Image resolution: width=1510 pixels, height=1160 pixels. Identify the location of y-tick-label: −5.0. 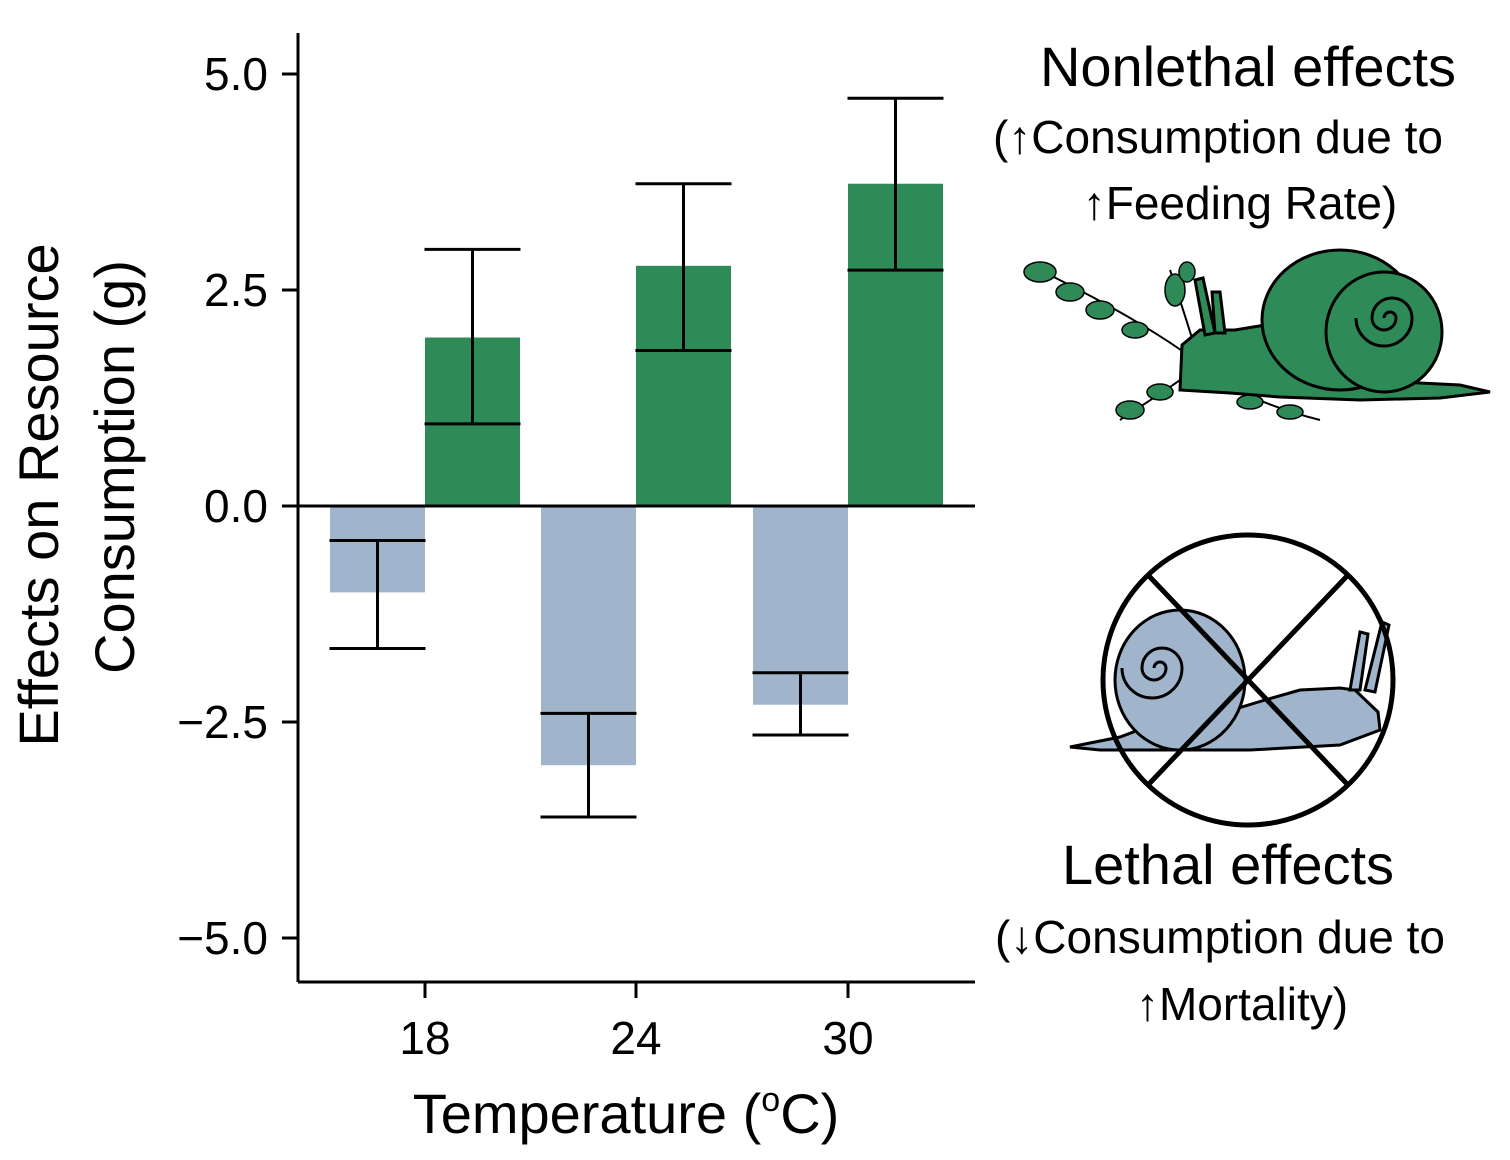
(222, 938).